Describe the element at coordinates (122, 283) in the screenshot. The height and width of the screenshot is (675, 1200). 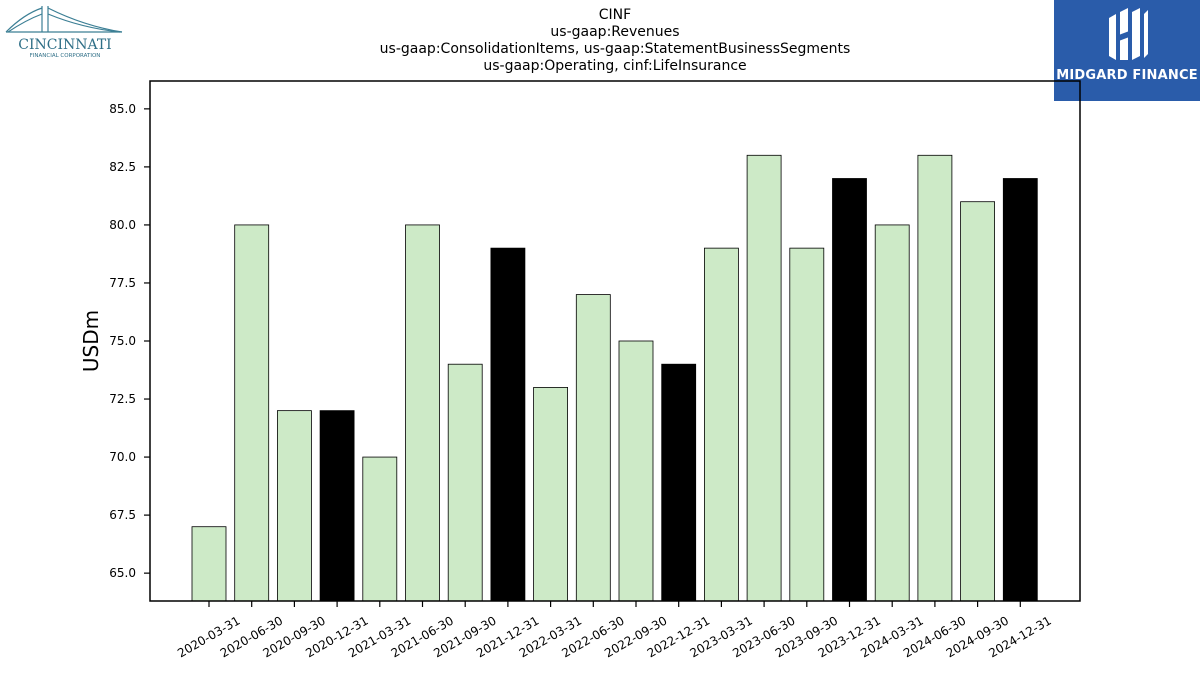
I see `y-tick-label: 77.5` at that location.